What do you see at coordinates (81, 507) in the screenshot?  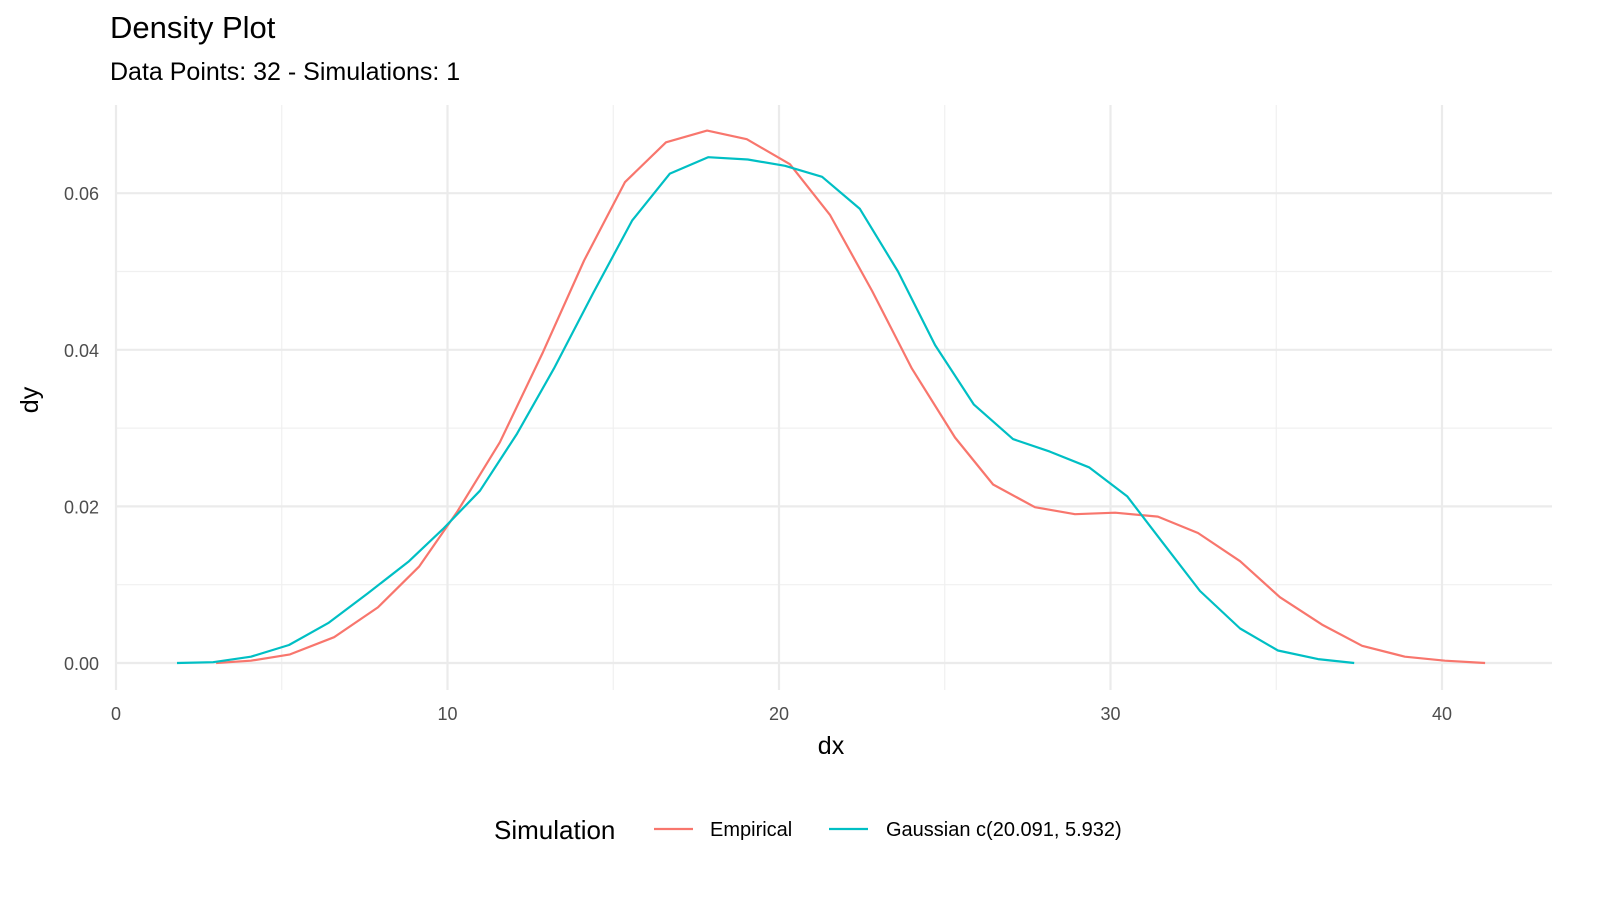 I see `y-tick-label: 0.02` at bounding box center [81, 507].